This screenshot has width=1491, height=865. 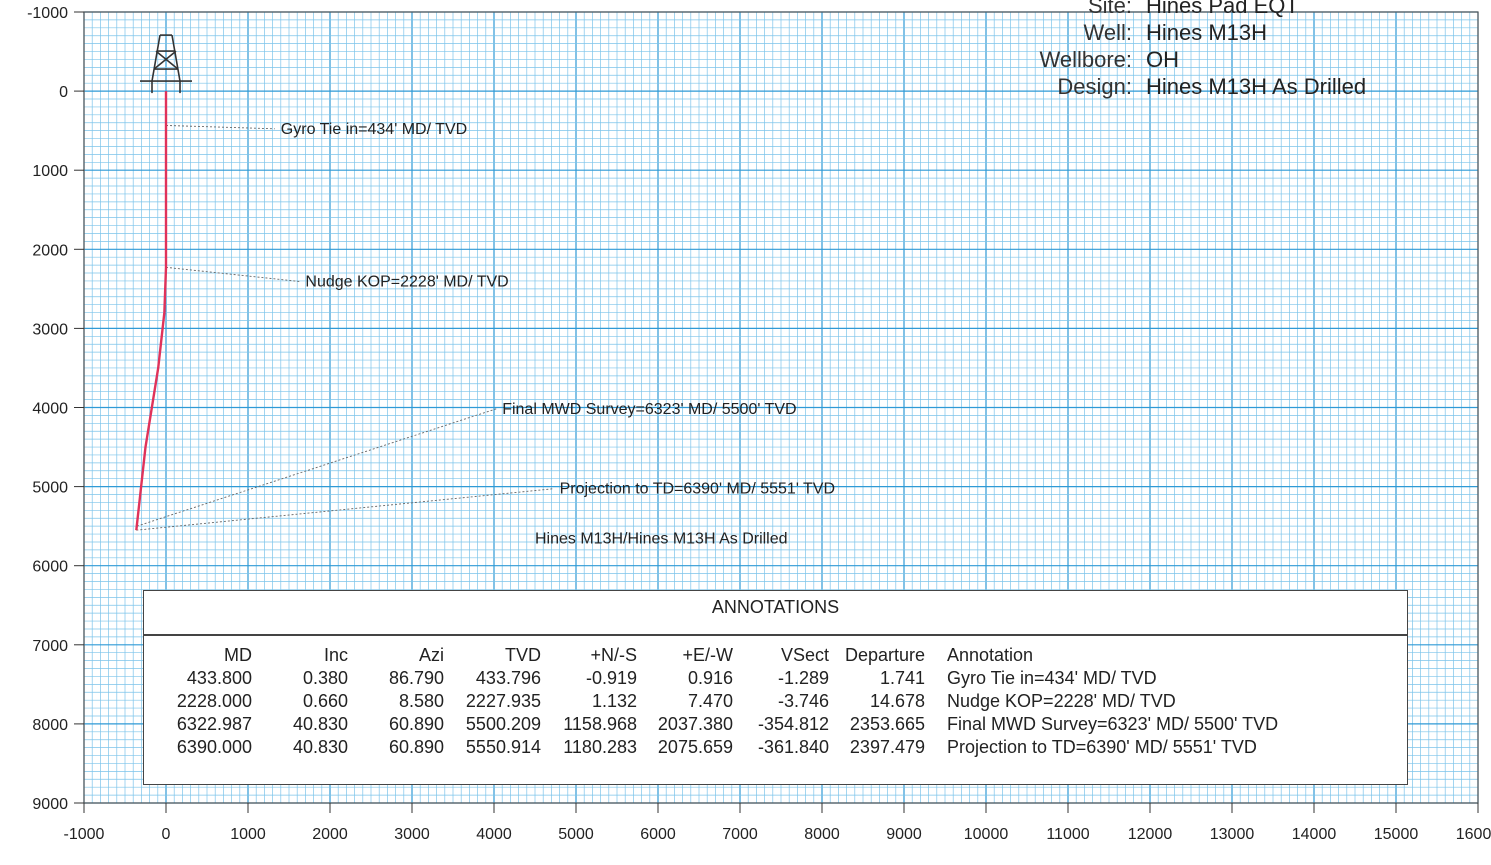 What do you see at coordinates (1220, 86) in the screenshot?
I see `info-row-design: Design: Hines M13H As Drilled` at bounding box center [1220, 86].